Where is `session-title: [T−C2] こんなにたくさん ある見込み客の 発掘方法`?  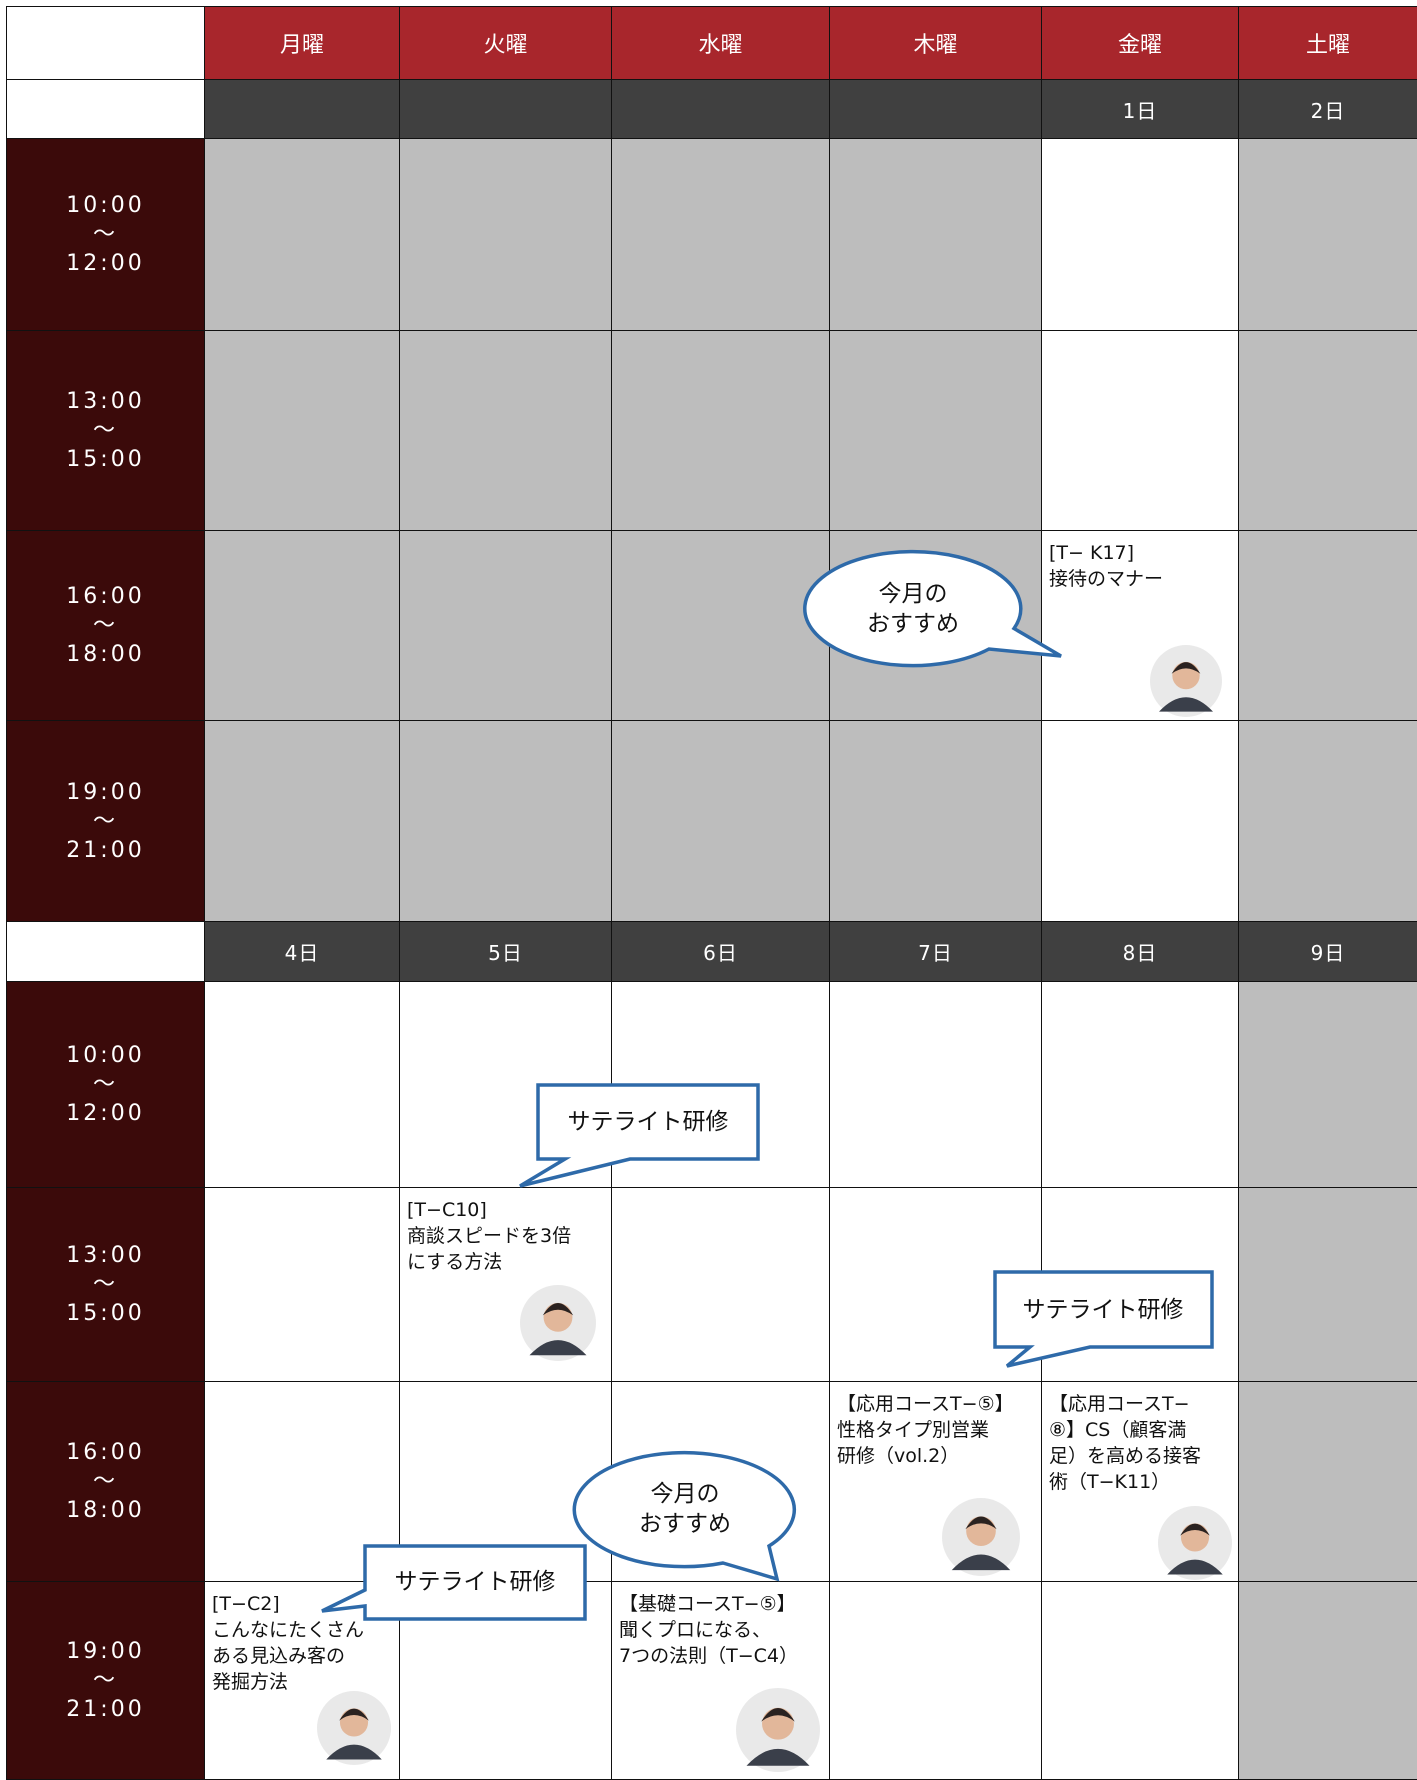 session-title: [T−C2] こんなにたくさん ある見込み客の 発掘方法 is located at coordinates (288, 1643).